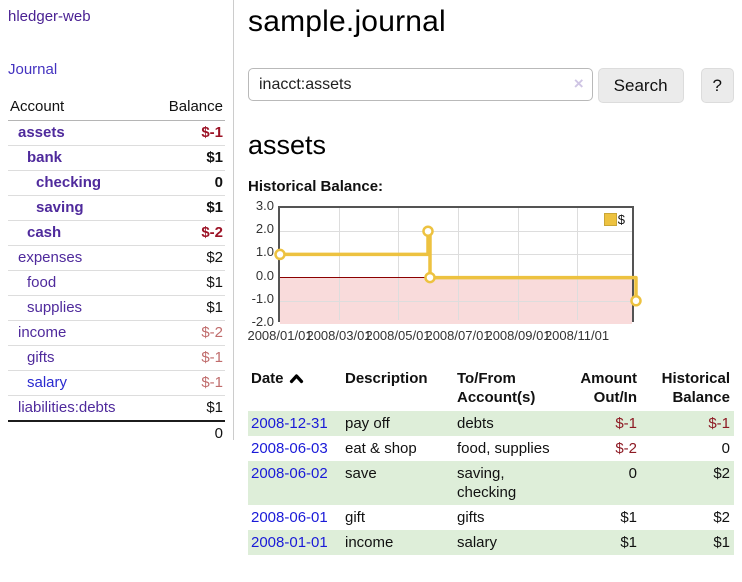 Image resolution: width=742 pixels, height=582 pixels. Describe the element at coordinates (69, 182) in the screenshot. I see `account-link-checking: checking` at that location.